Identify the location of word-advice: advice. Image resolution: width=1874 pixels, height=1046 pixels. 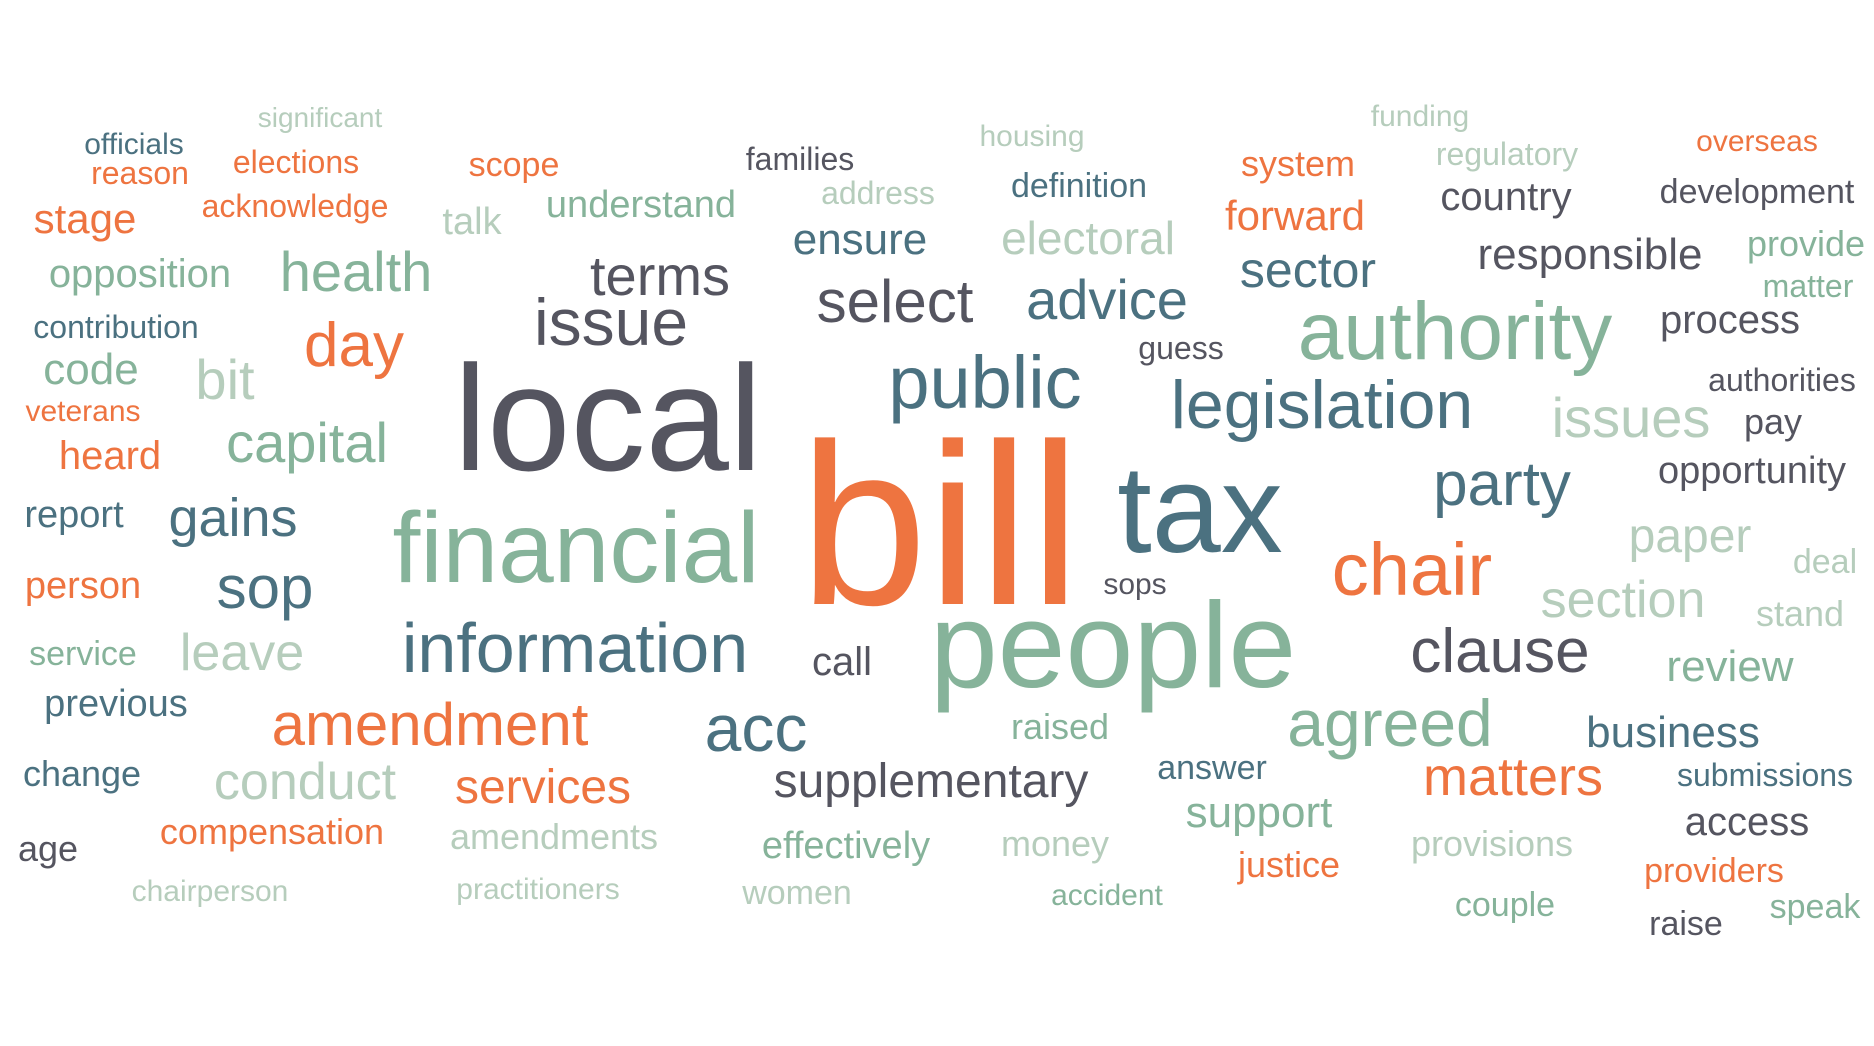
(1107, 299).